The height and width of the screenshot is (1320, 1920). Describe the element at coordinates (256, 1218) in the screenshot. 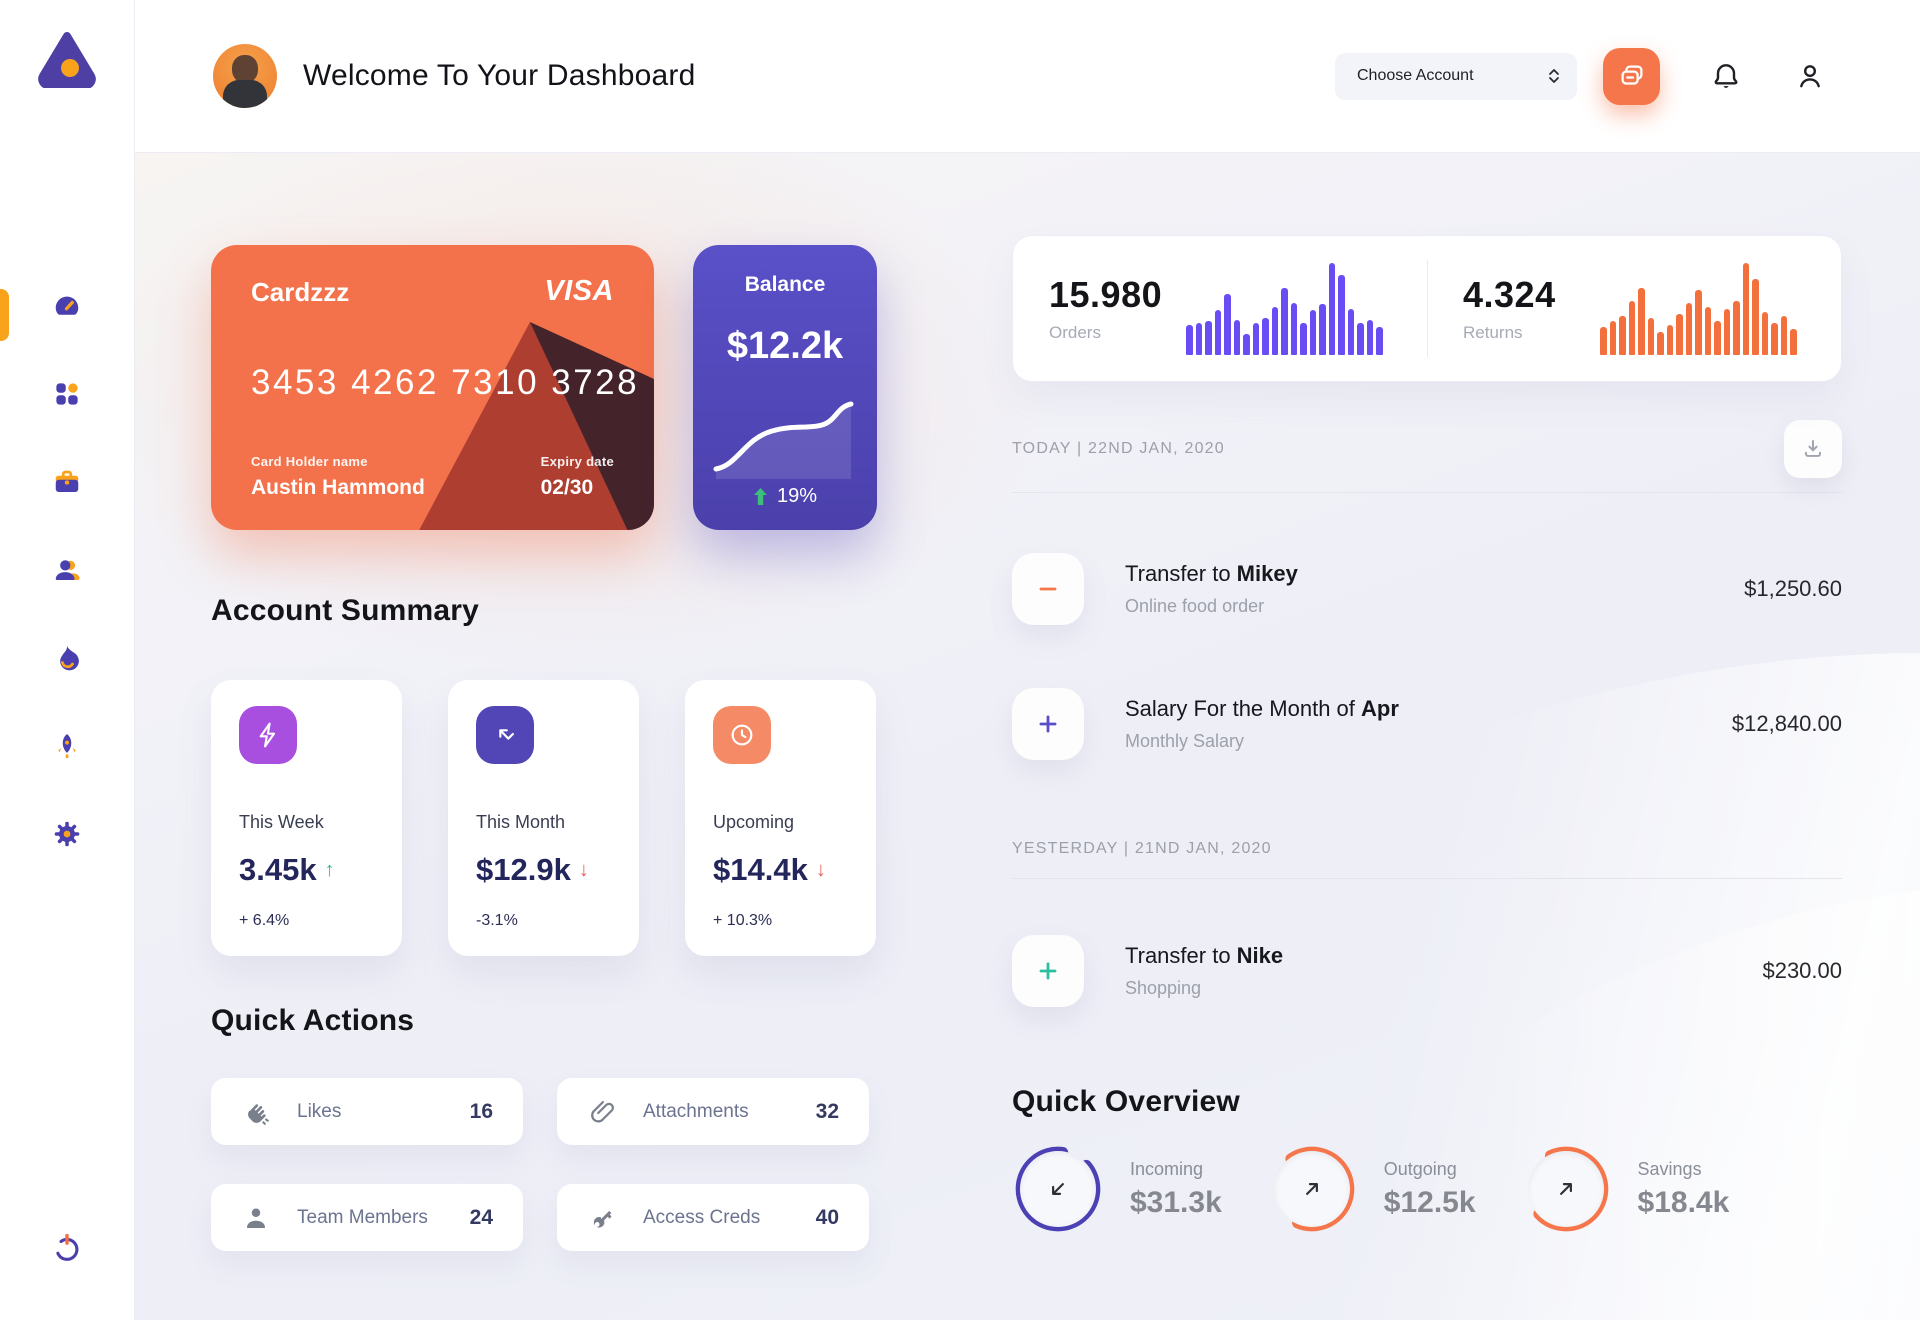

I see `person-icon` at that location.